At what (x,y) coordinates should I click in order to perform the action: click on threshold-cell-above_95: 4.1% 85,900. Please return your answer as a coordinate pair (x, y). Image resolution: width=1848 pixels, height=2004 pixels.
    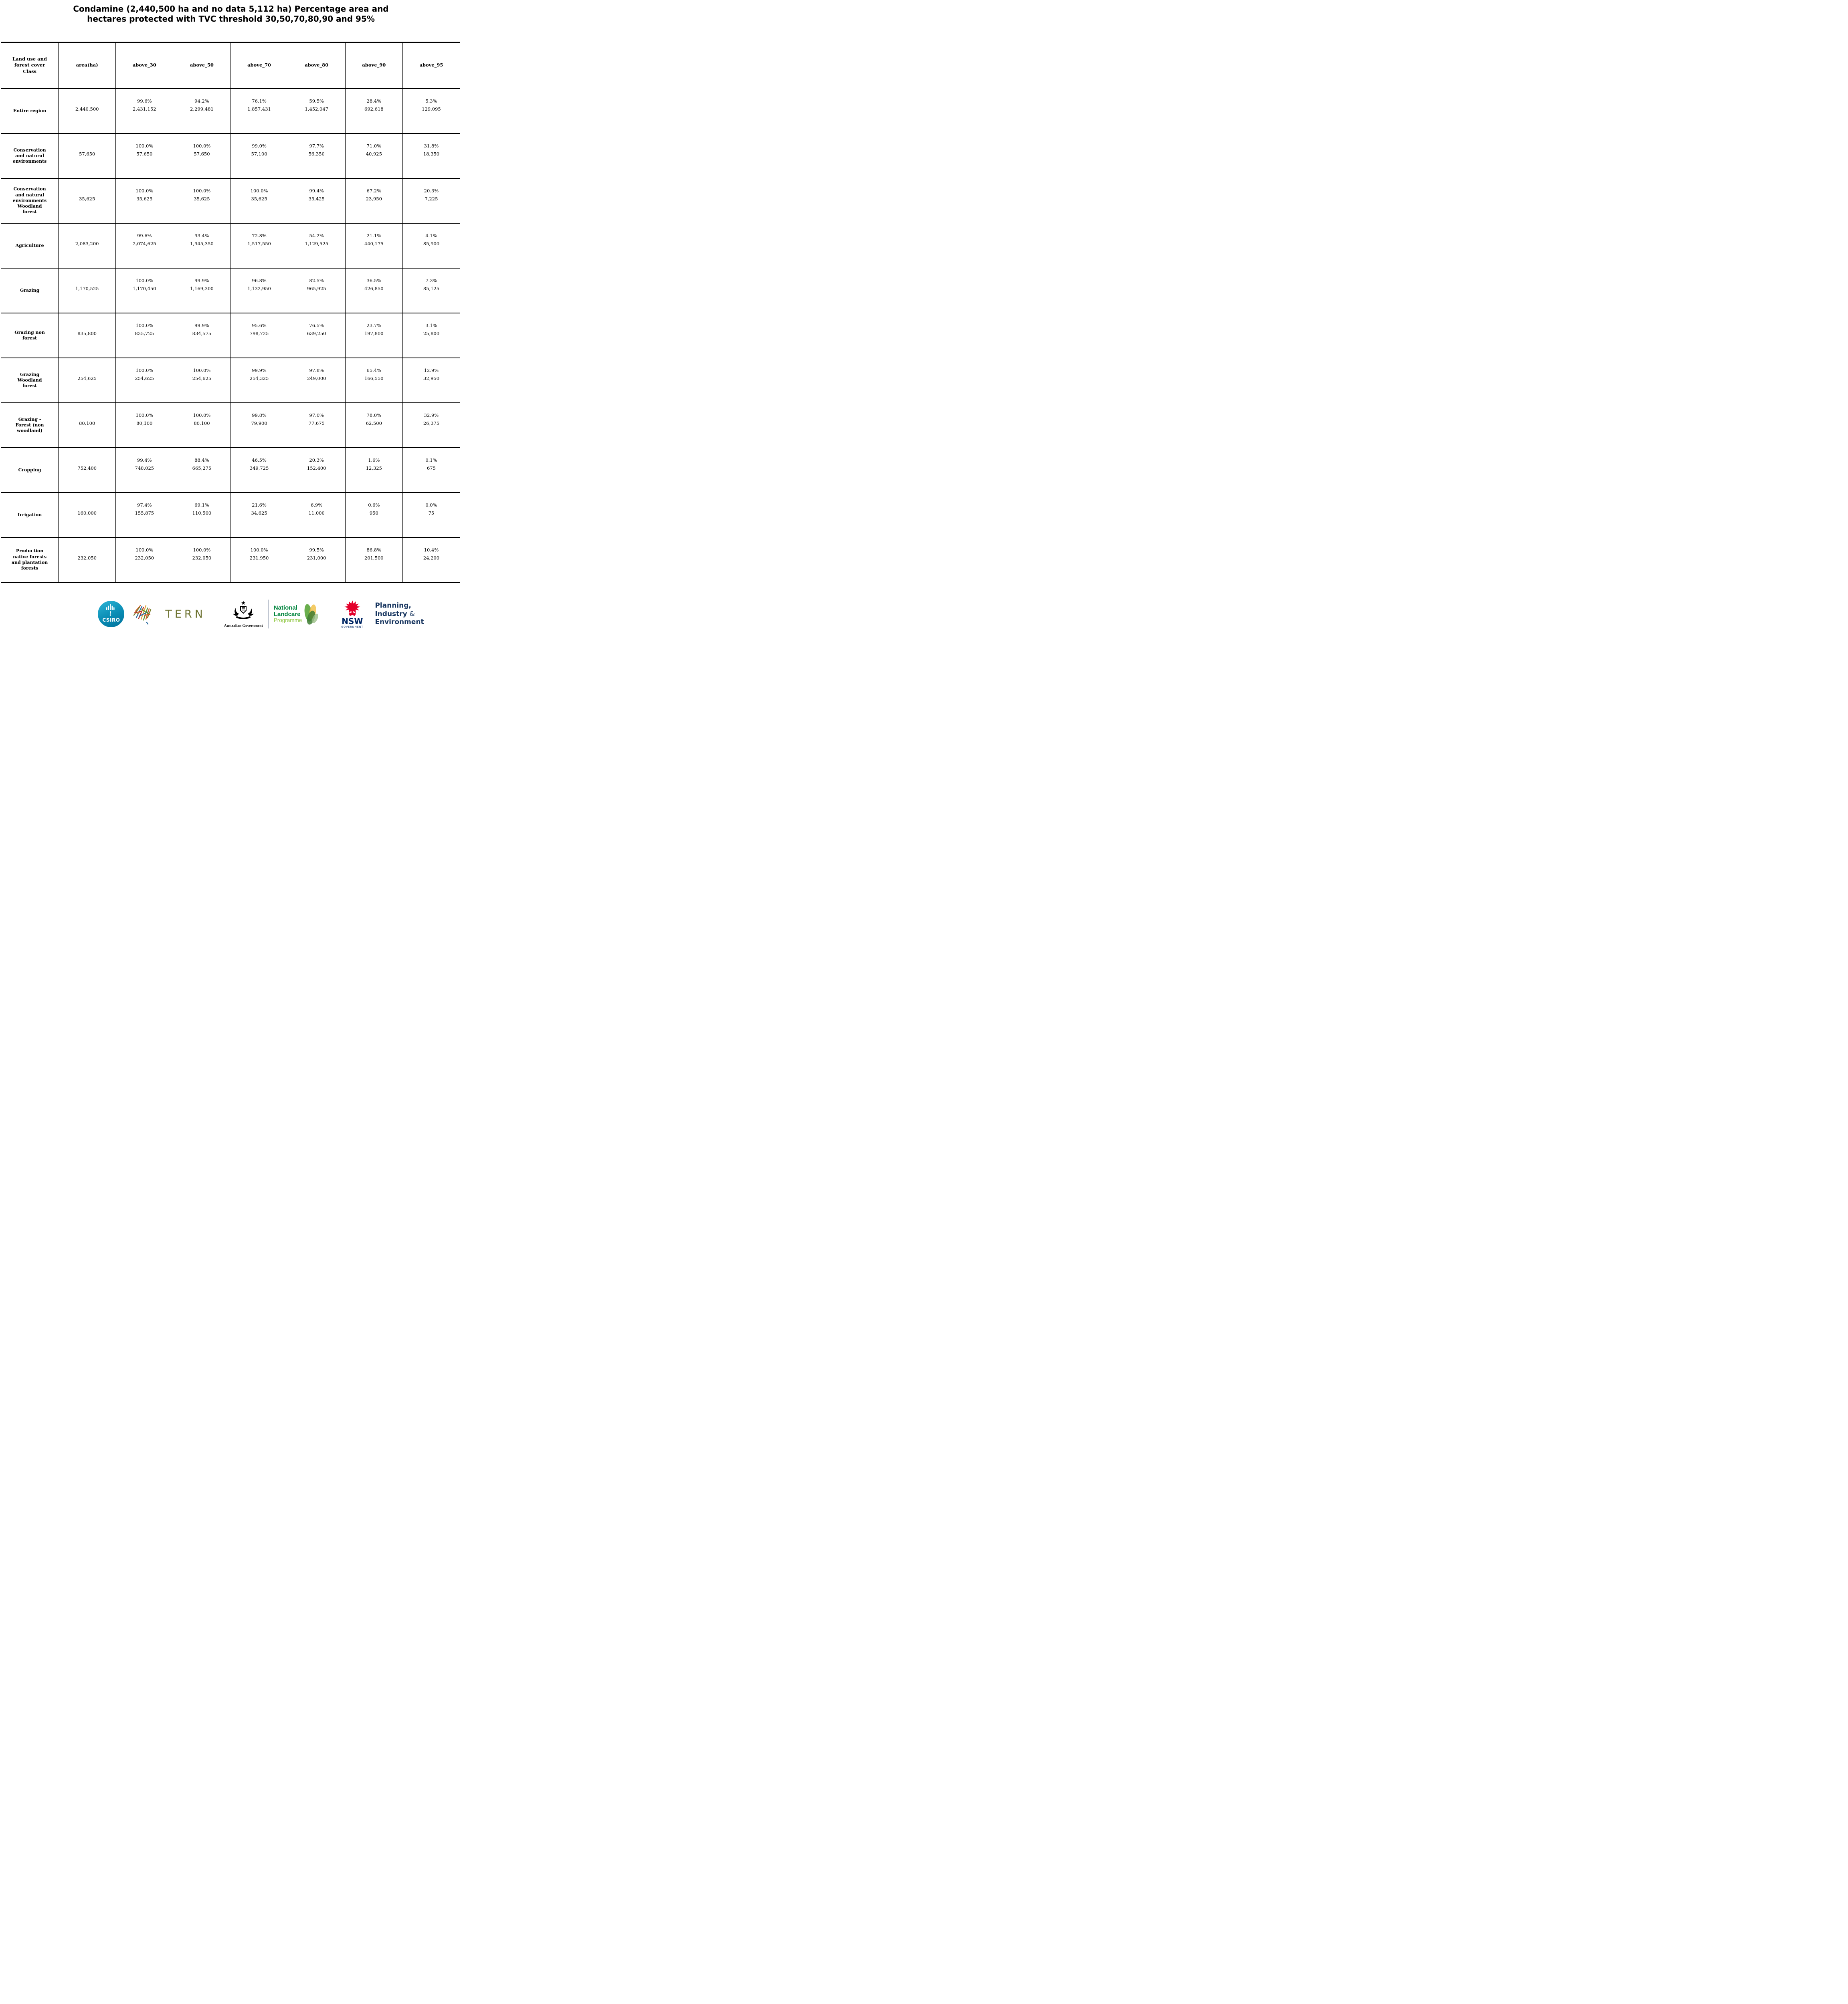
    Looking at the image, I should click on (431, 245).